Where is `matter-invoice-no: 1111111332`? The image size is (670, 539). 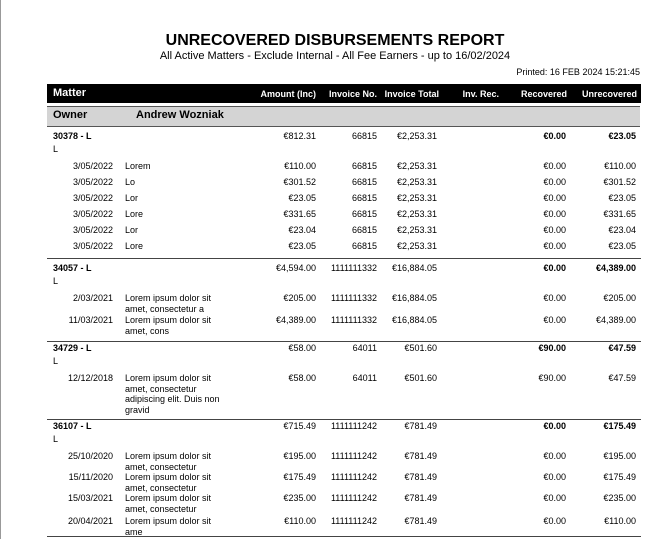 matter-invoice-no: 1111111332 is located at coordinates (353, 268).